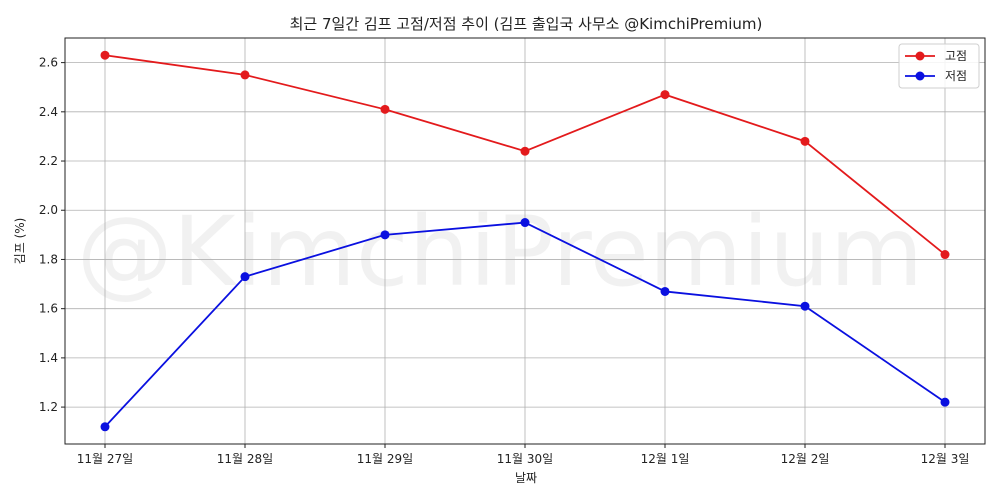  I want to click on y-tick-label: 1.6, so click(48, 309).